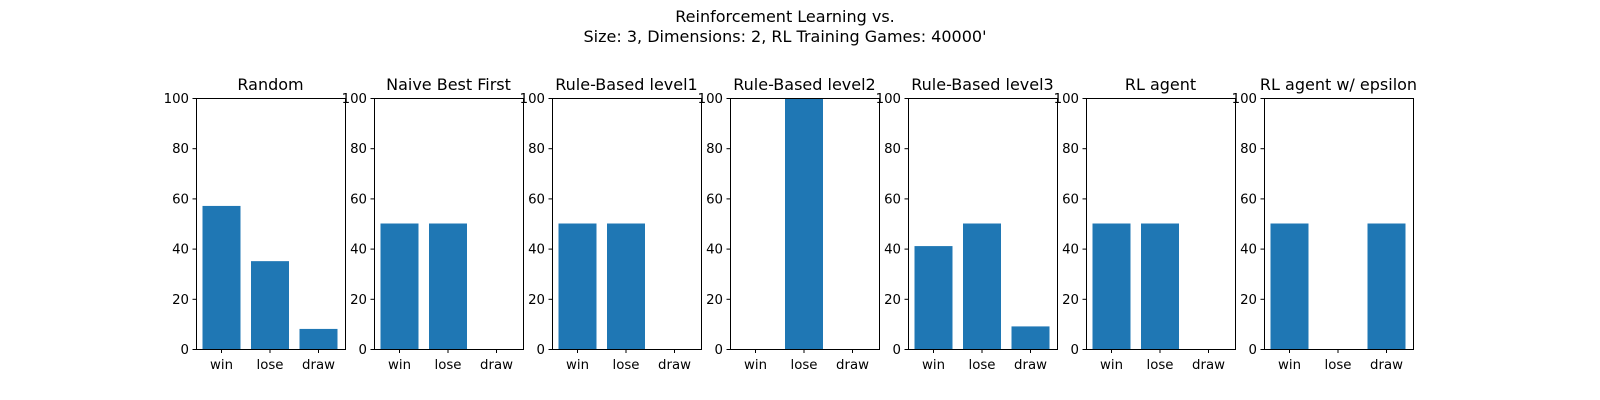 Image resolution: width=1600 pixels, height=400 pixels. I want to click on subplot-title: RL agent w/ epsilon, so click(1338, 84).